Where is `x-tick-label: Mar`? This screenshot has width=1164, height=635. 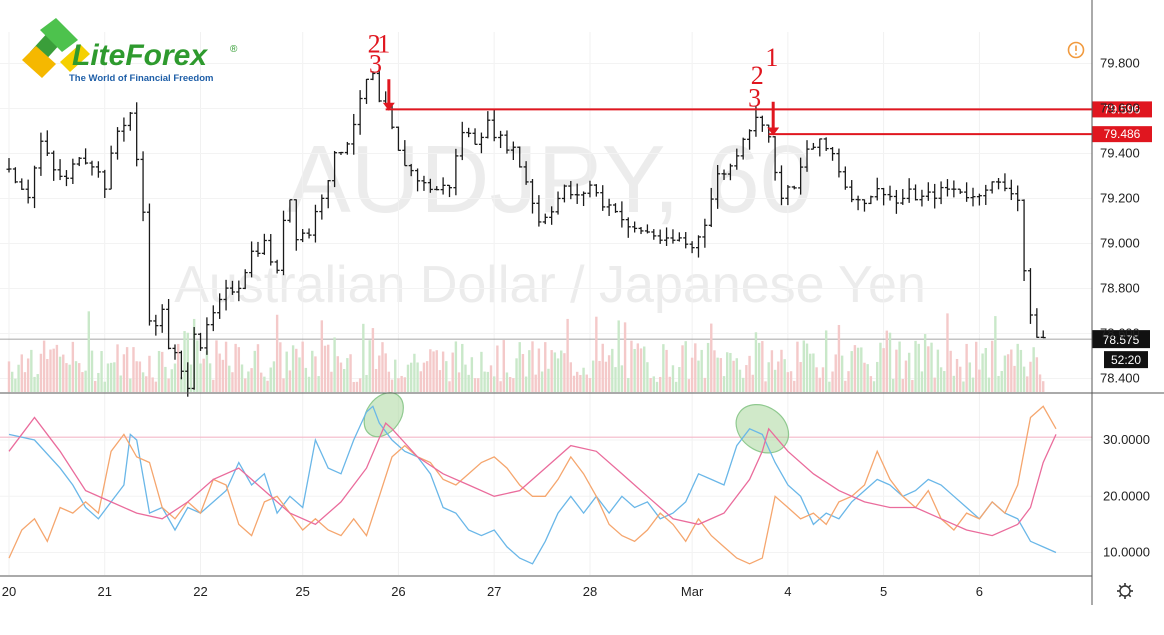 x-tick-label: Mar is located at coordinates (692, 591).